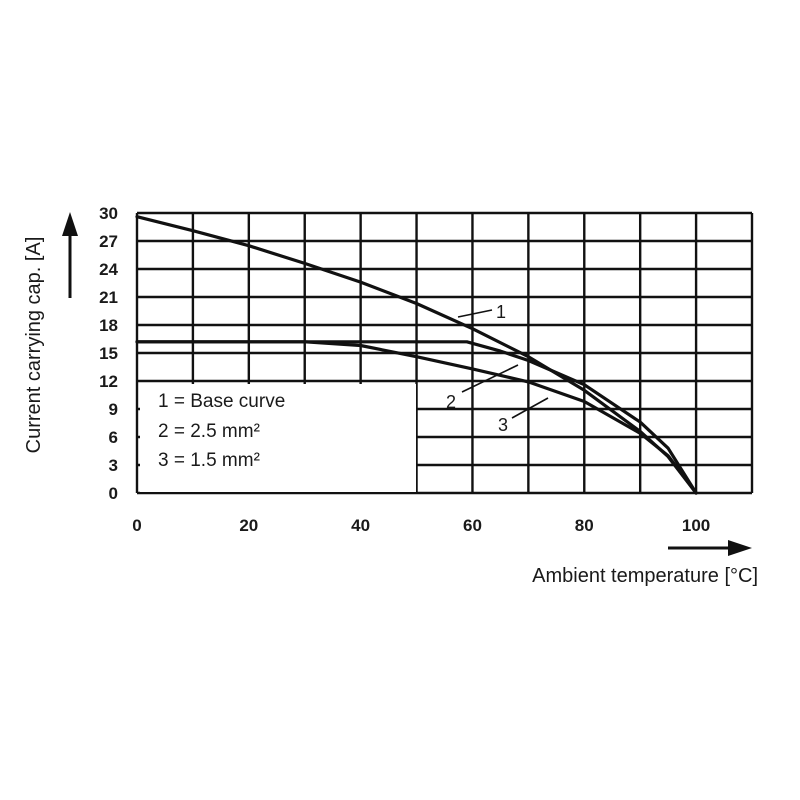 The height and width of the screenshot is (800, 800). Describe the element at coordinates (472, 525) in the screenshot. I see `x-tick-label: 60` at that location.